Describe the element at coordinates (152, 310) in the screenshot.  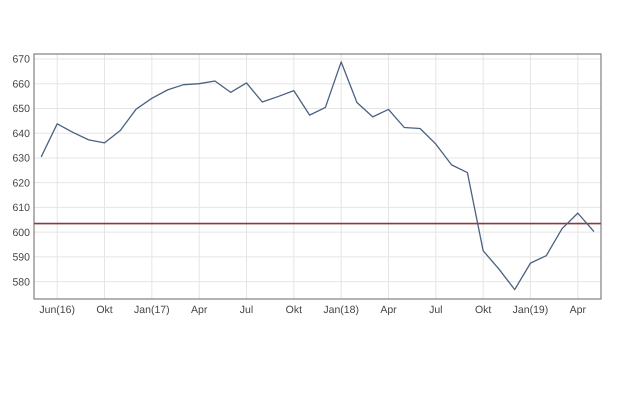
I see `x-tick-label: Jan(17)` at that location.